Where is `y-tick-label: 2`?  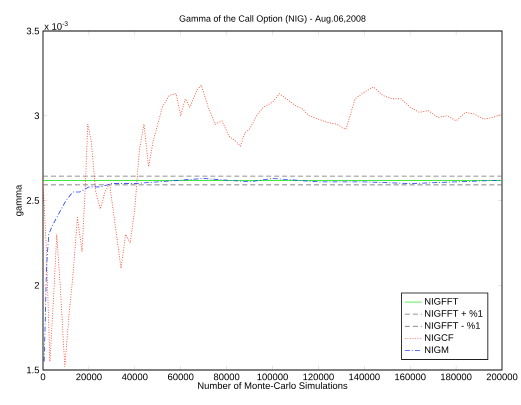 y-tick-label: 2 is located at coordinates (37, 285).